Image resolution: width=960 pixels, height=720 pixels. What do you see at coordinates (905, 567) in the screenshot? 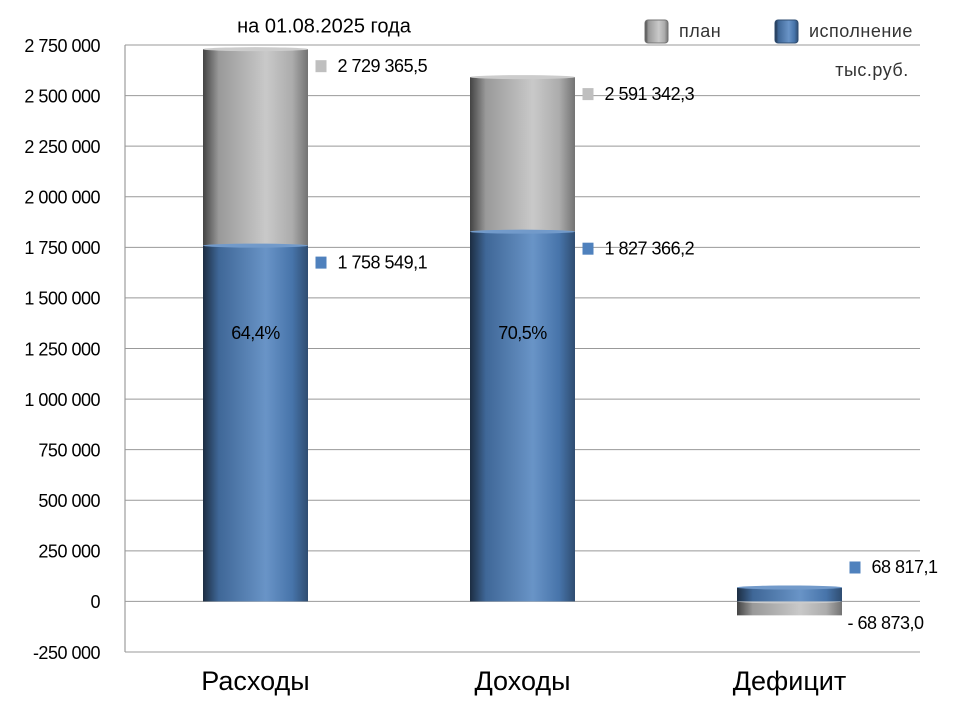
I see `data-label: 68 817,1` at bounding box center [905, 567].